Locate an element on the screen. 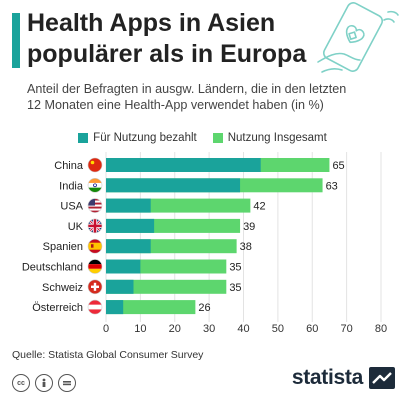 The image size is (405, 405). legend-swatch-total is located at coordinates (217, 138).